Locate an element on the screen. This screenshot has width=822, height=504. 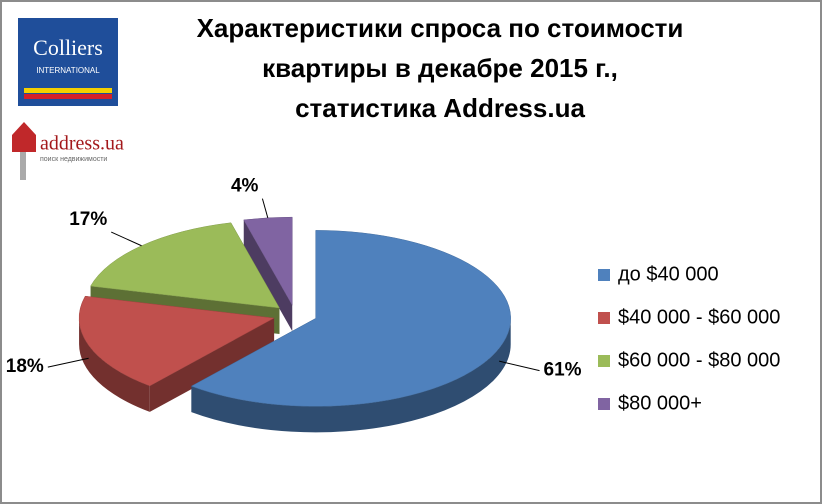
data-label: 17% is located at coordinates (88, 219).